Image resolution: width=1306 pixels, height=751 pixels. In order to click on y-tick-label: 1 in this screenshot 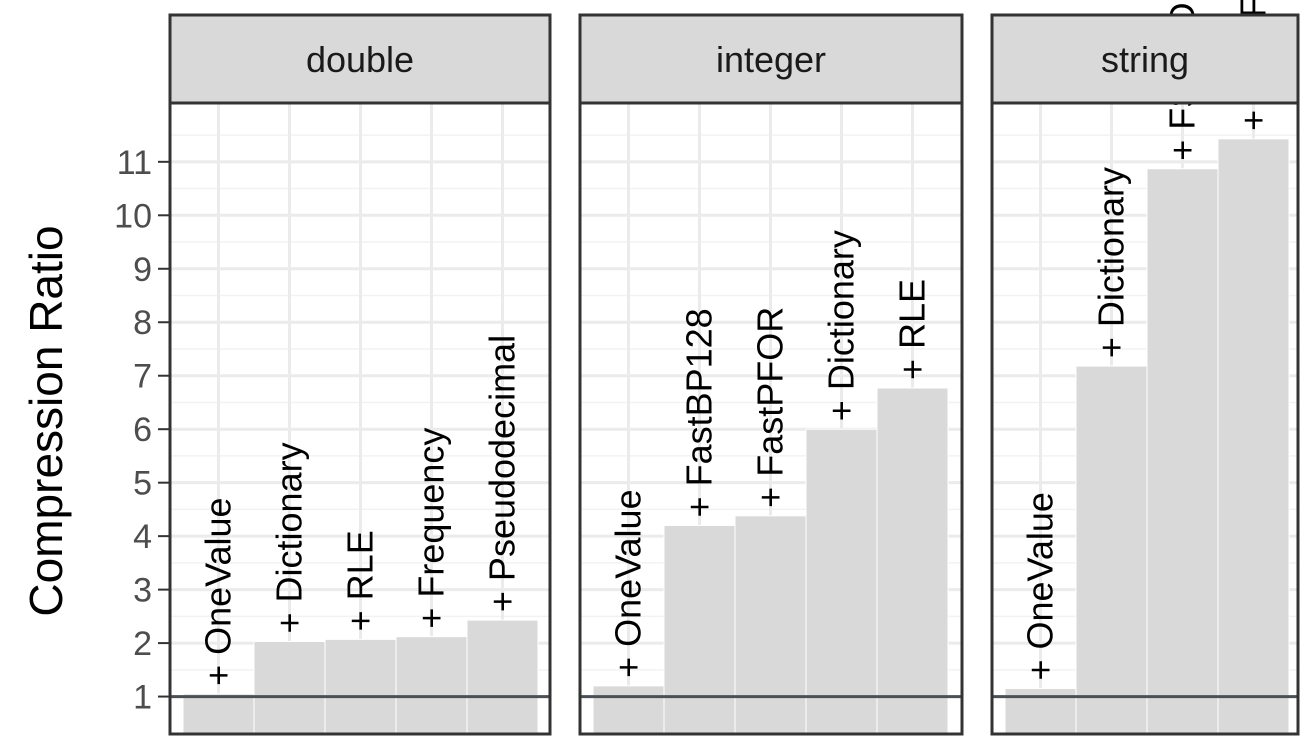, I will do `click(142, 698)`.